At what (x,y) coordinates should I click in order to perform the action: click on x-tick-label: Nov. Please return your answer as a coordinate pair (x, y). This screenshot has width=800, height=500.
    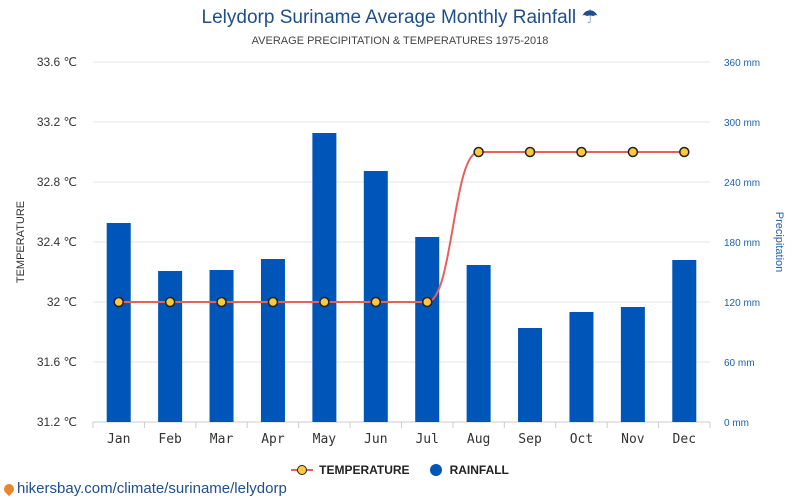
    Looking at the image, I should click on (633, 439).